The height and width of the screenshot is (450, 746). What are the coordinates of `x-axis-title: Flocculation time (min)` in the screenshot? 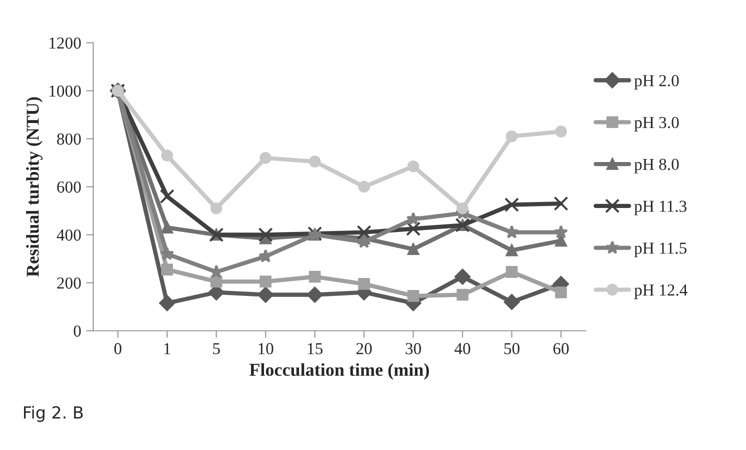 It's located at (339, 371).